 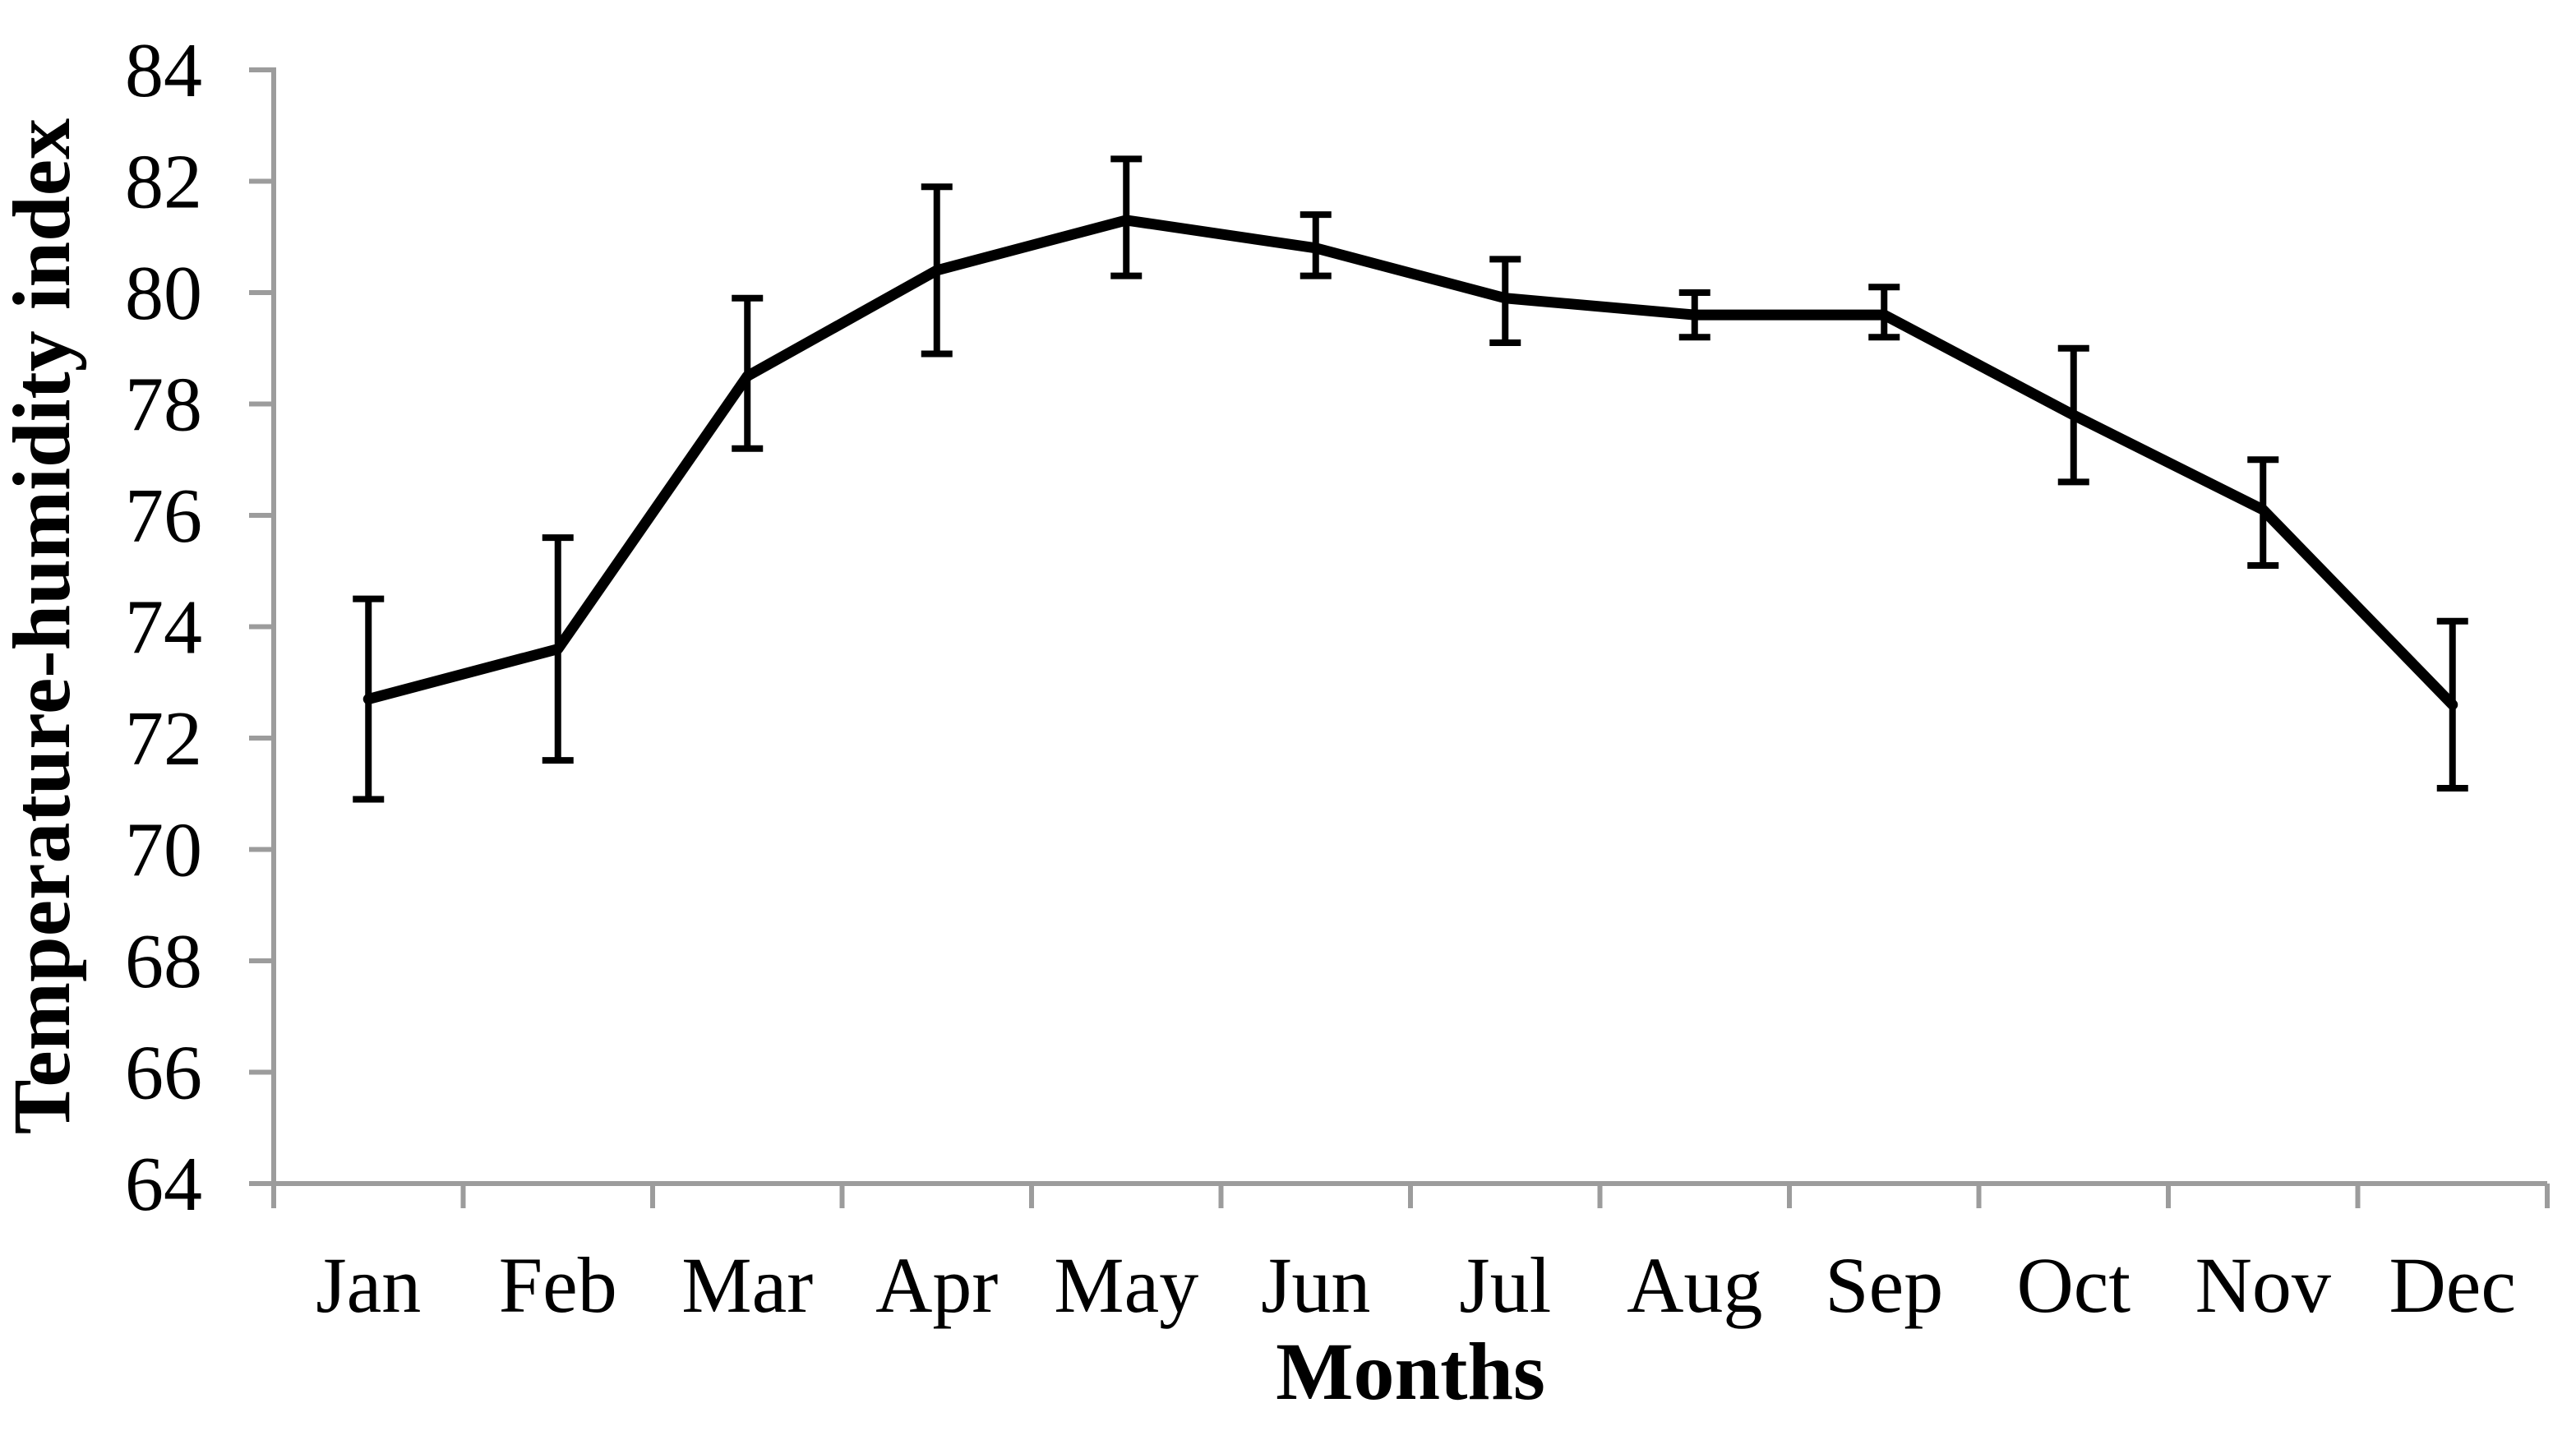 What do you see at coordinates (1126, 1285) in the screenshot?
I see `x-tick-label-May: May` at bounding box center [1126, 1285].